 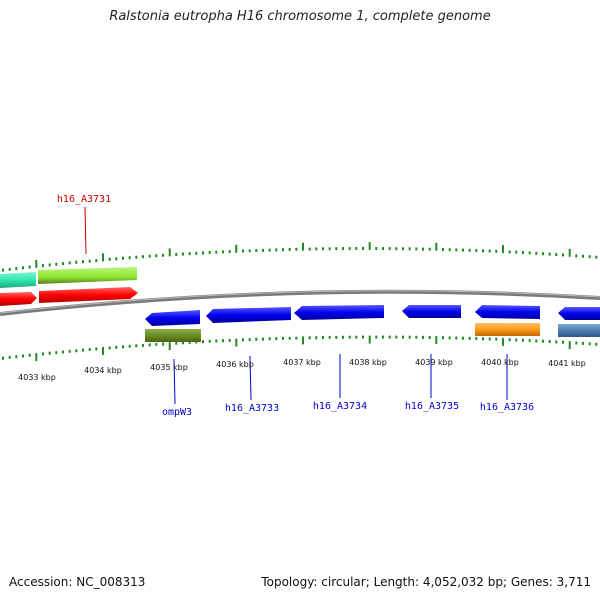 I want to click on gene-label-h16-A3736: h16_A3736, so click(x=507, y=407).